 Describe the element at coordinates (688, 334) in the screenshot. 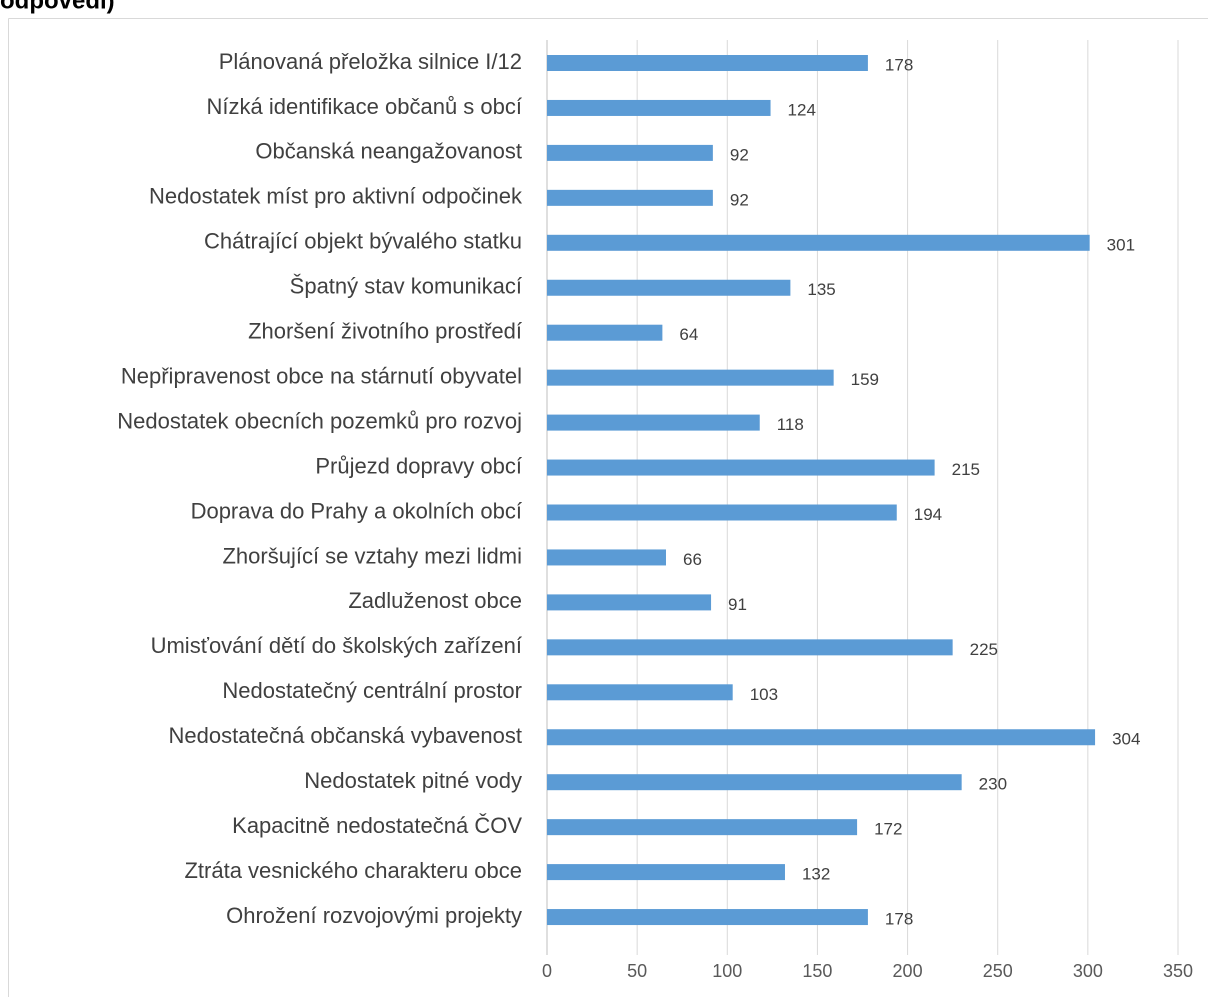

I see `value-label: 64` at that location.